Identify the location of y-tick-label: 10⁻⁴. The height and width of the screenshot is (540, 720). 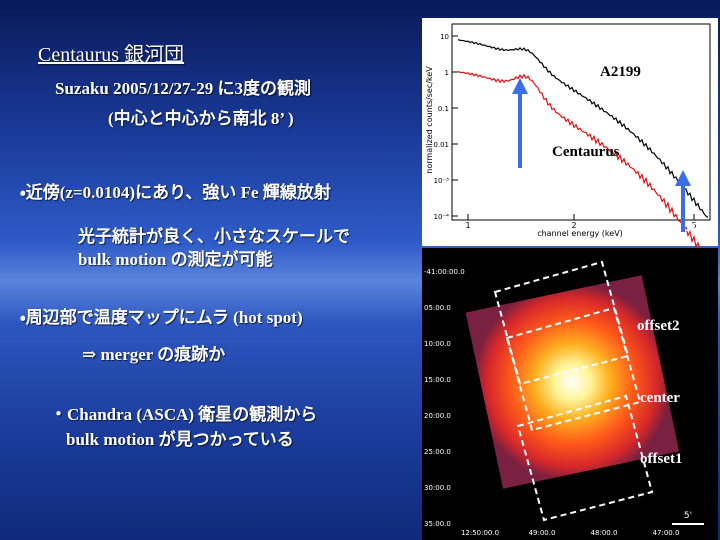
(442, 217).